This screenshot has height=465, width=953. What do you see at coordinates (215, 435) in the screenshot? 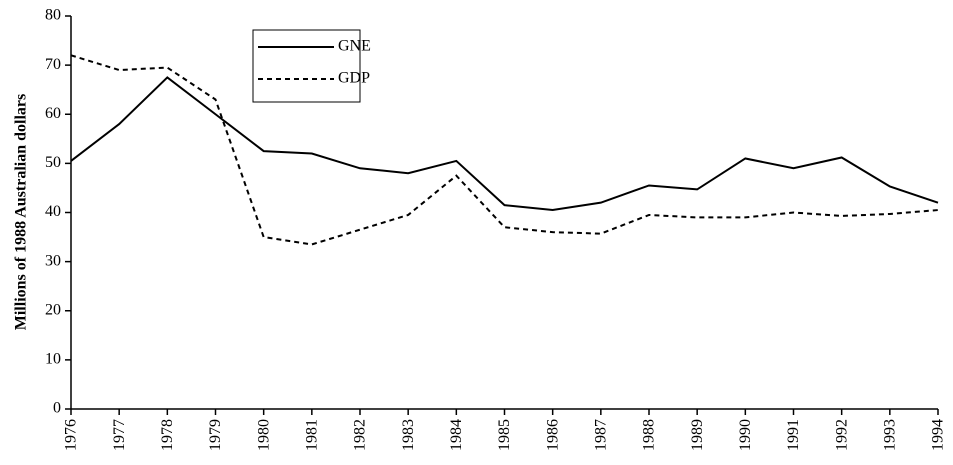
I see `x-tick-label: 1979` at bounding box center [215, 435].